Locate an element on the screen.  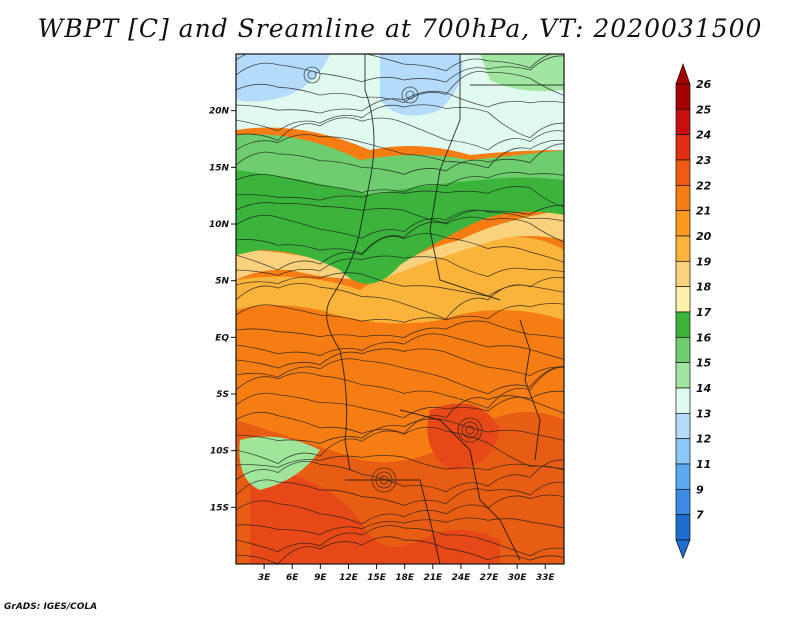
lon-label: 21E is located at coordinates (433, 578).